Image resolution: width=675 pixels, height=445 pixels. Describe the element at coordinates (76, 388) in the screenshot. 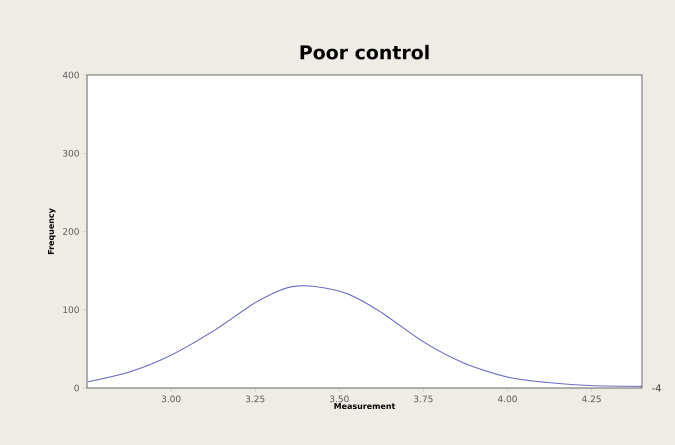

I see `y-tick-label: 0` at that location.